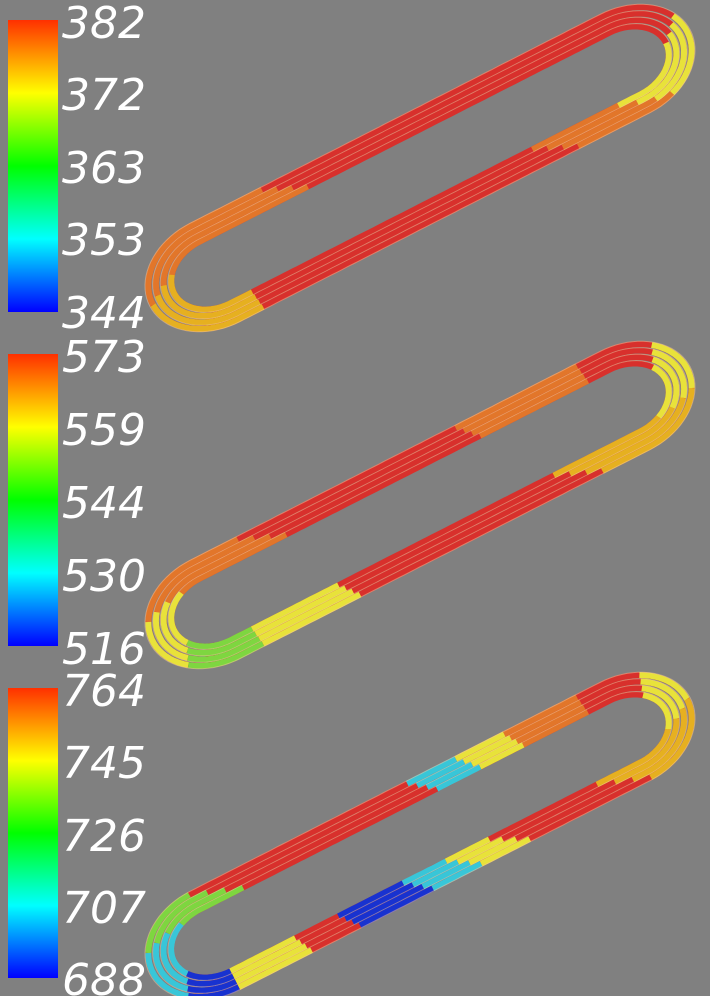 This screenshot has height=996, width=710. Describe the element at coordinates (104, 24) in the screenshot. I see `tick-label: 382` at that location.